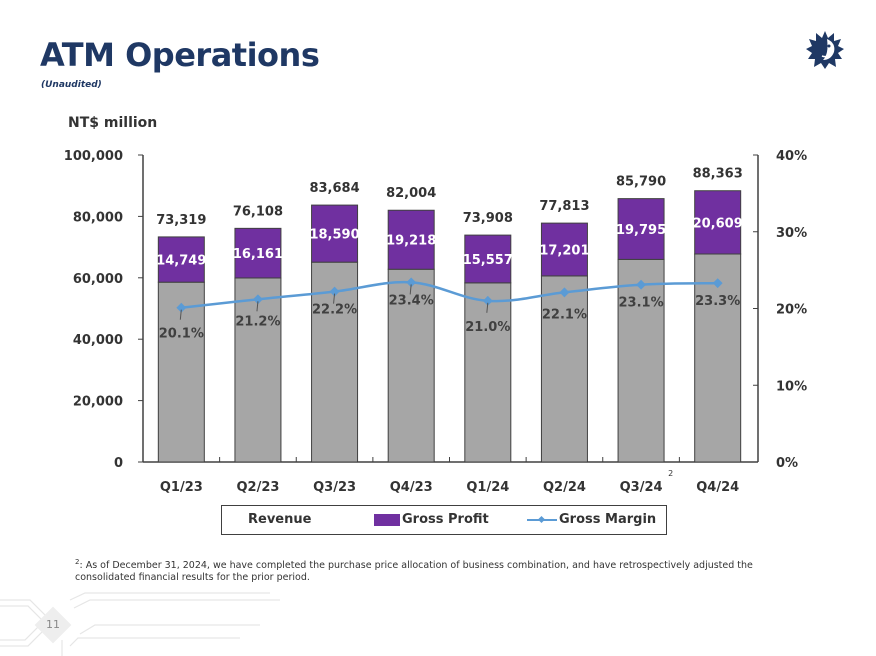 This screenshot has height=656, width=876. I want to click on gross-profit-data-label: 18,590, so click(334, 235).